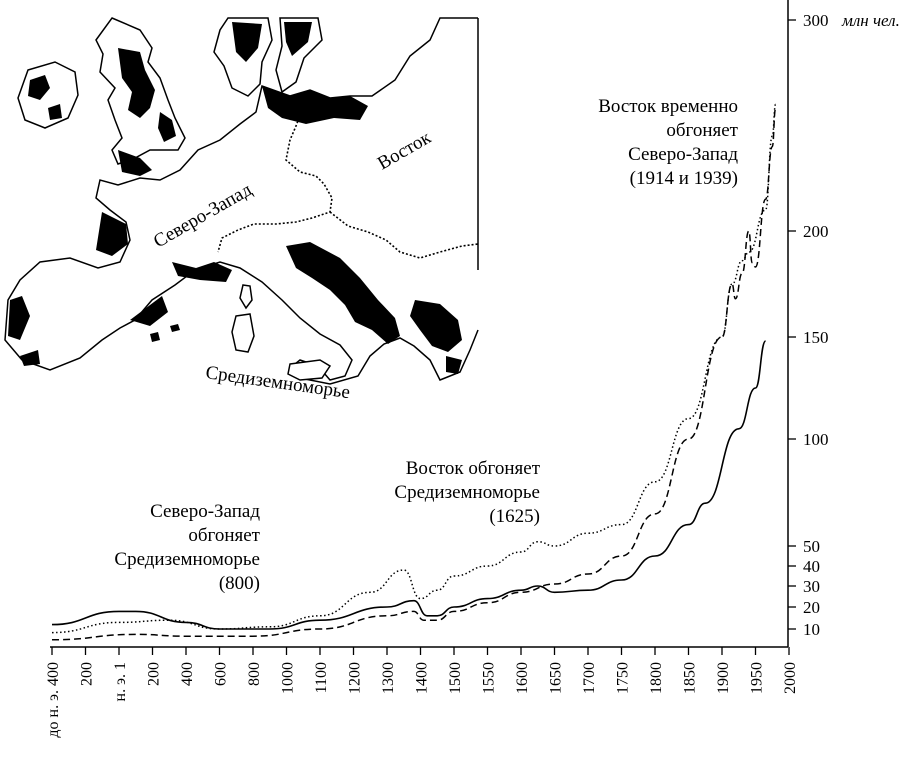 The height and width of the screenshot is (778, 918). What do you see at coordinates (589, 678) in the screenshot?
I see `x-tick-label: 1700` at bounding box center [589, 678].